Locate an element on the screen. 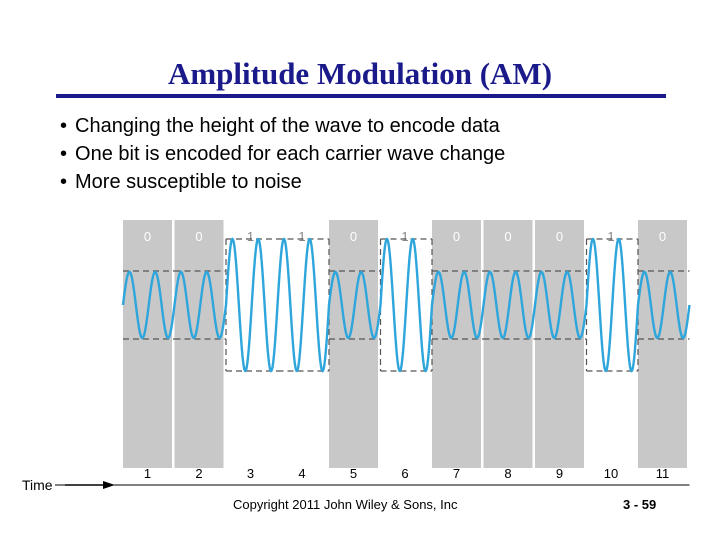  time-tick-label: 5 is located at coordinates (353, 473).